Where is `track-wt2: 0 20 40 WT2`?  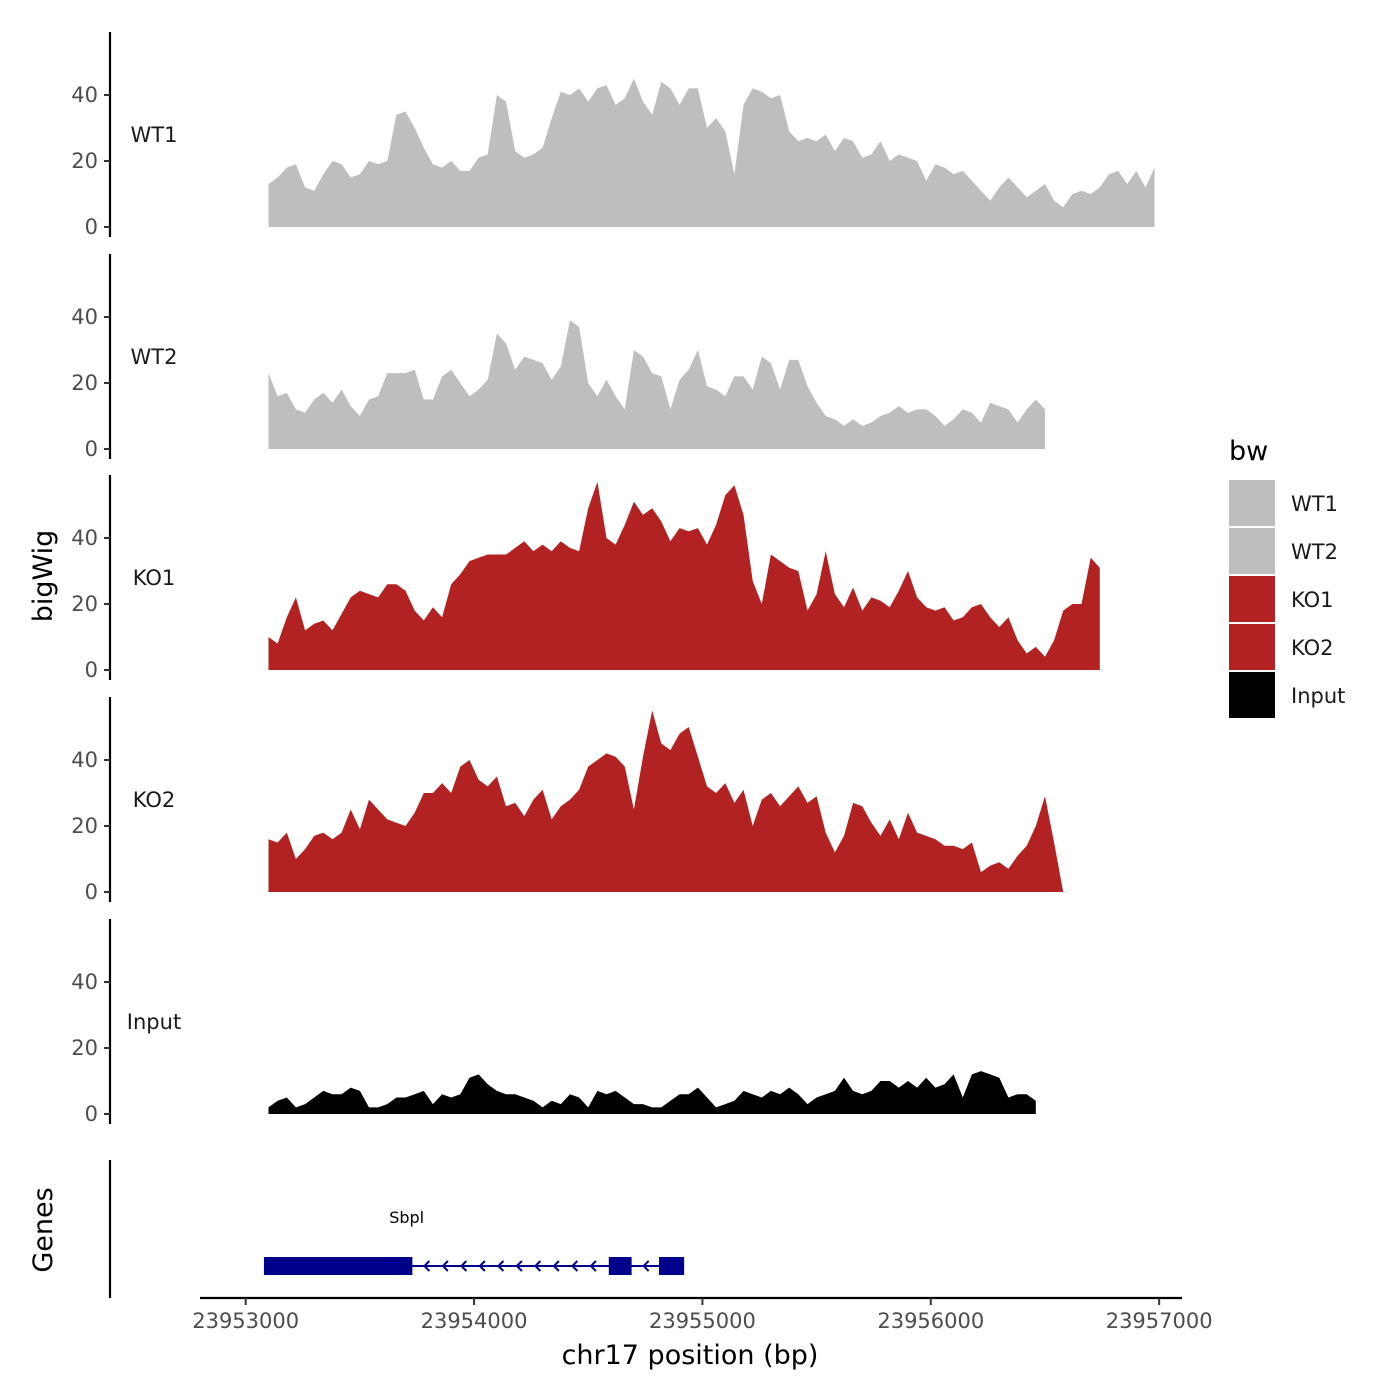
track-wt2: 0 20 40 WT2 is located at coordinates (558, 357).